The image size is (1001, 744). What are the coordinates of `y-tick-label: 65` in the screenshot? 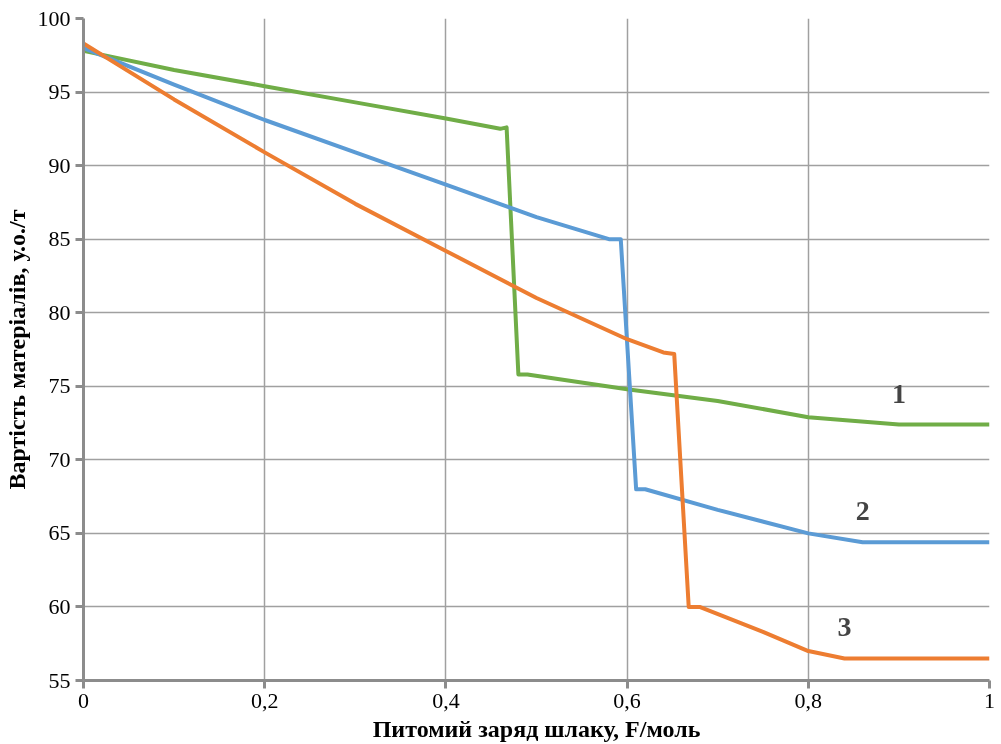 It's located at (59, 533).